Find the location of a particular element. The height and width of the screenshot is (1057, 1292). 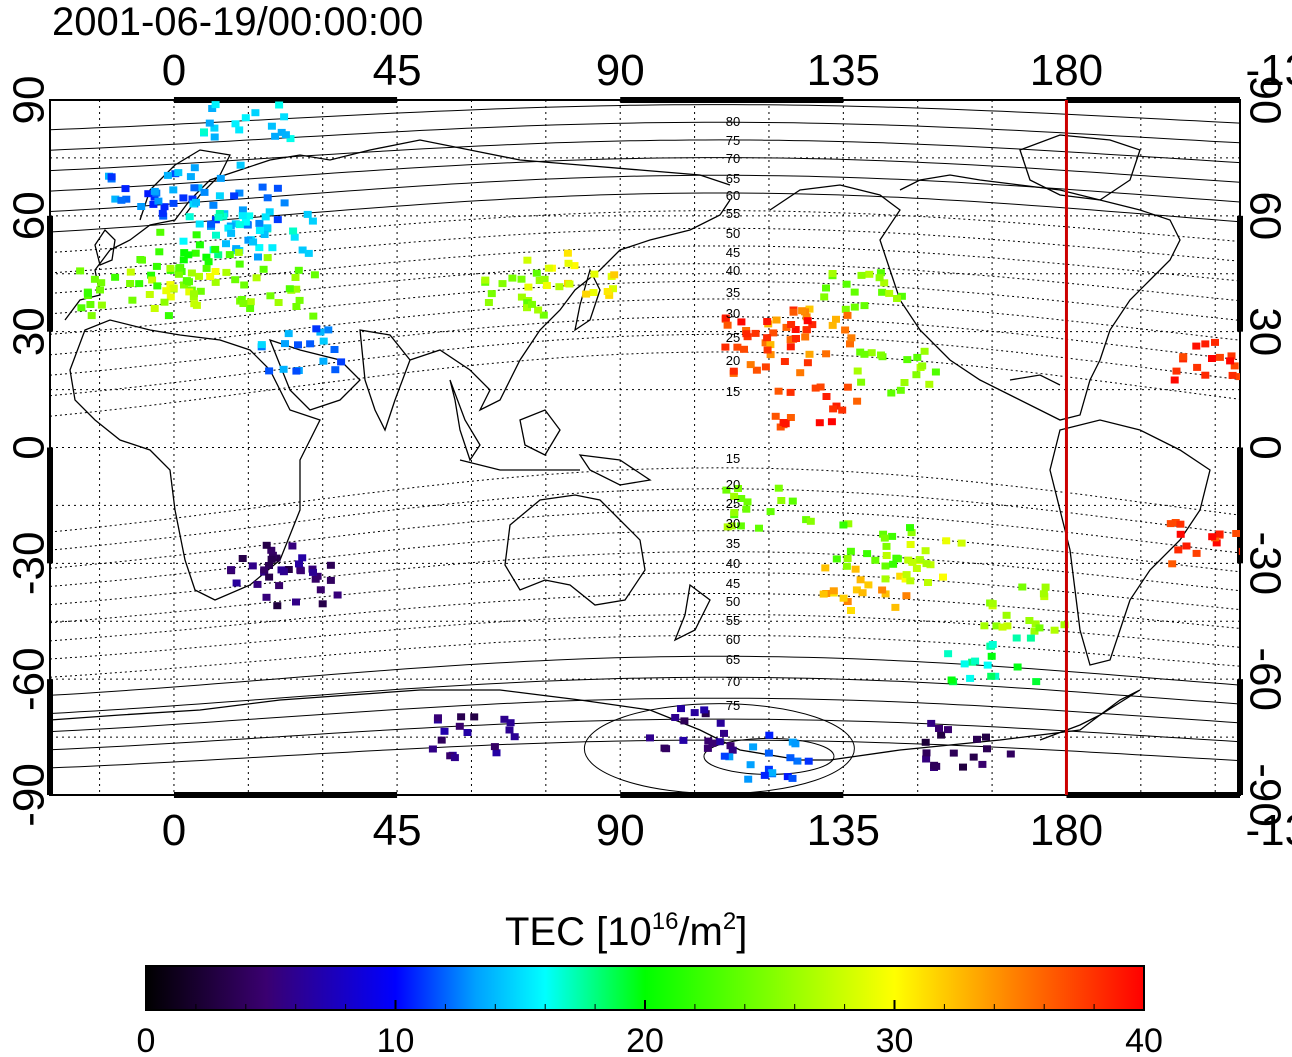

coast-north-america is located at coordinates (975, 297).